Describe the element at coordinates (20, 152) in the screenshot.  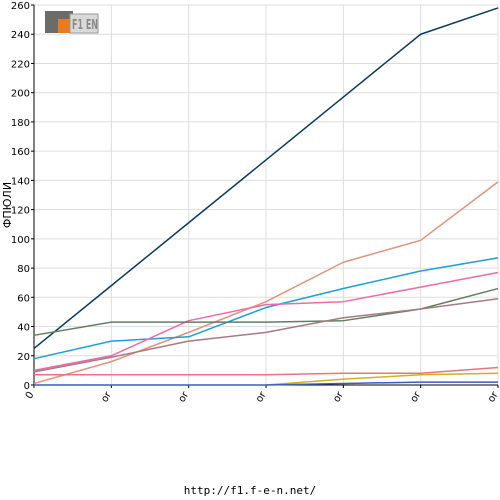
I see `y-tick-label-8: 160` at that location.